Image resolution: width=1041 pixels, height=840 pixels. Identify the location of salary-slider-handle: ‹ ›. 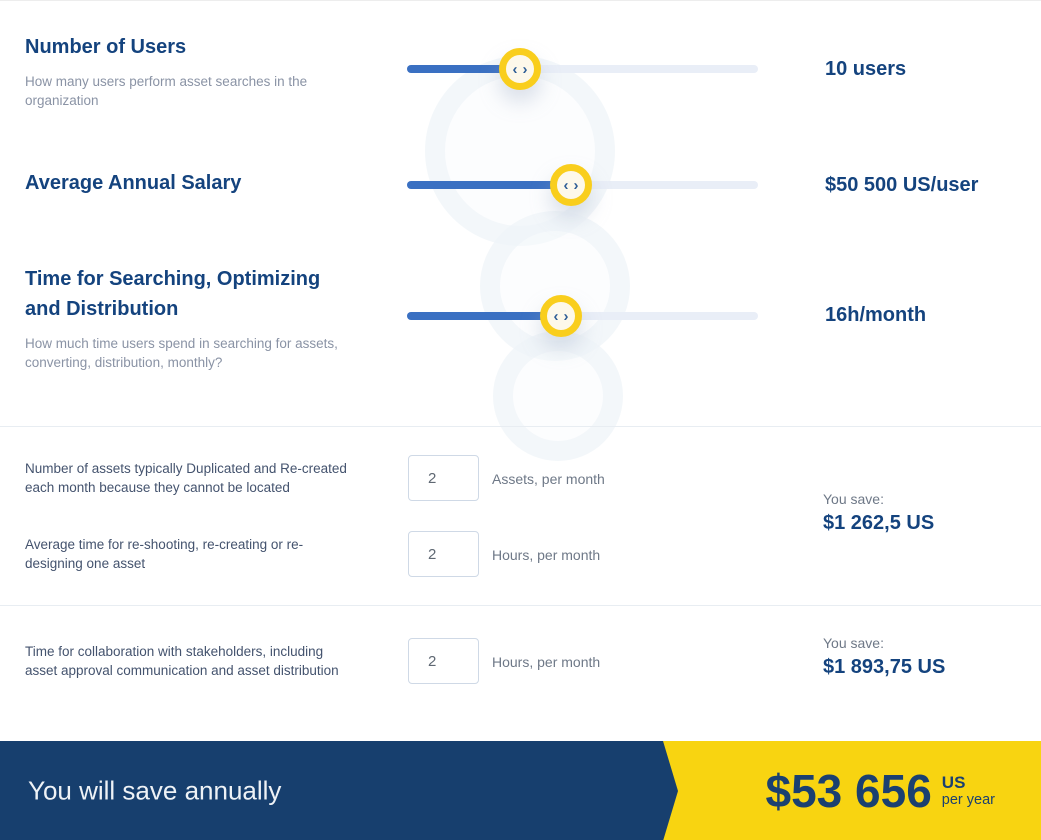
(571, 185).